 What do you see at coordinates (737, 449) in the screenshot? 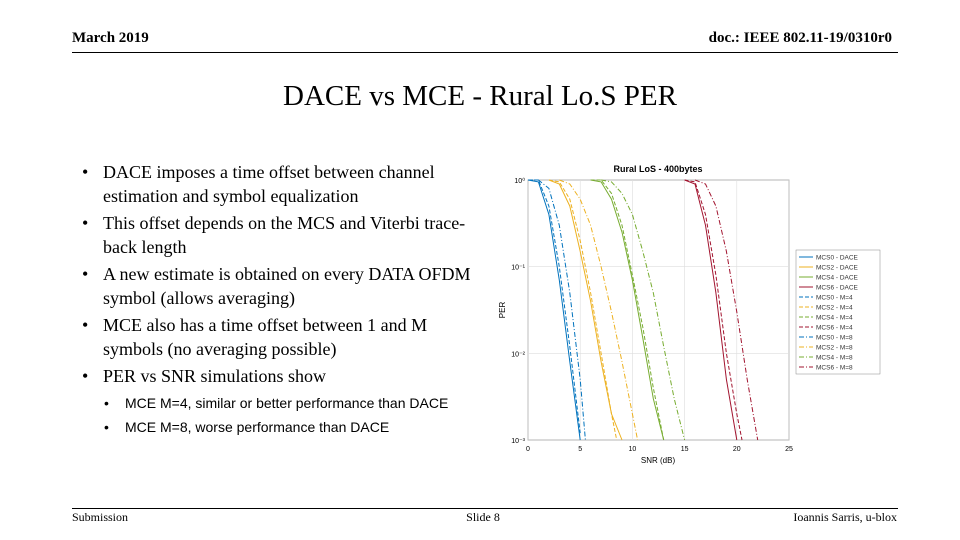
I see `x-tick-label: 20` at bounding box center [737, 449].